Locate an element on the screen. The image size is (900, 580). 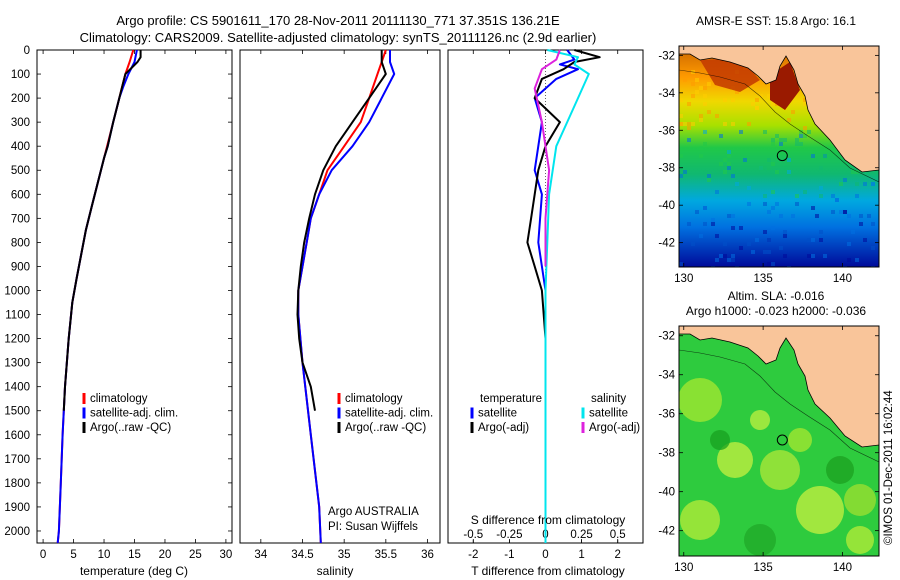
x-tick-label: 0 is located at coordinates (43, 555).